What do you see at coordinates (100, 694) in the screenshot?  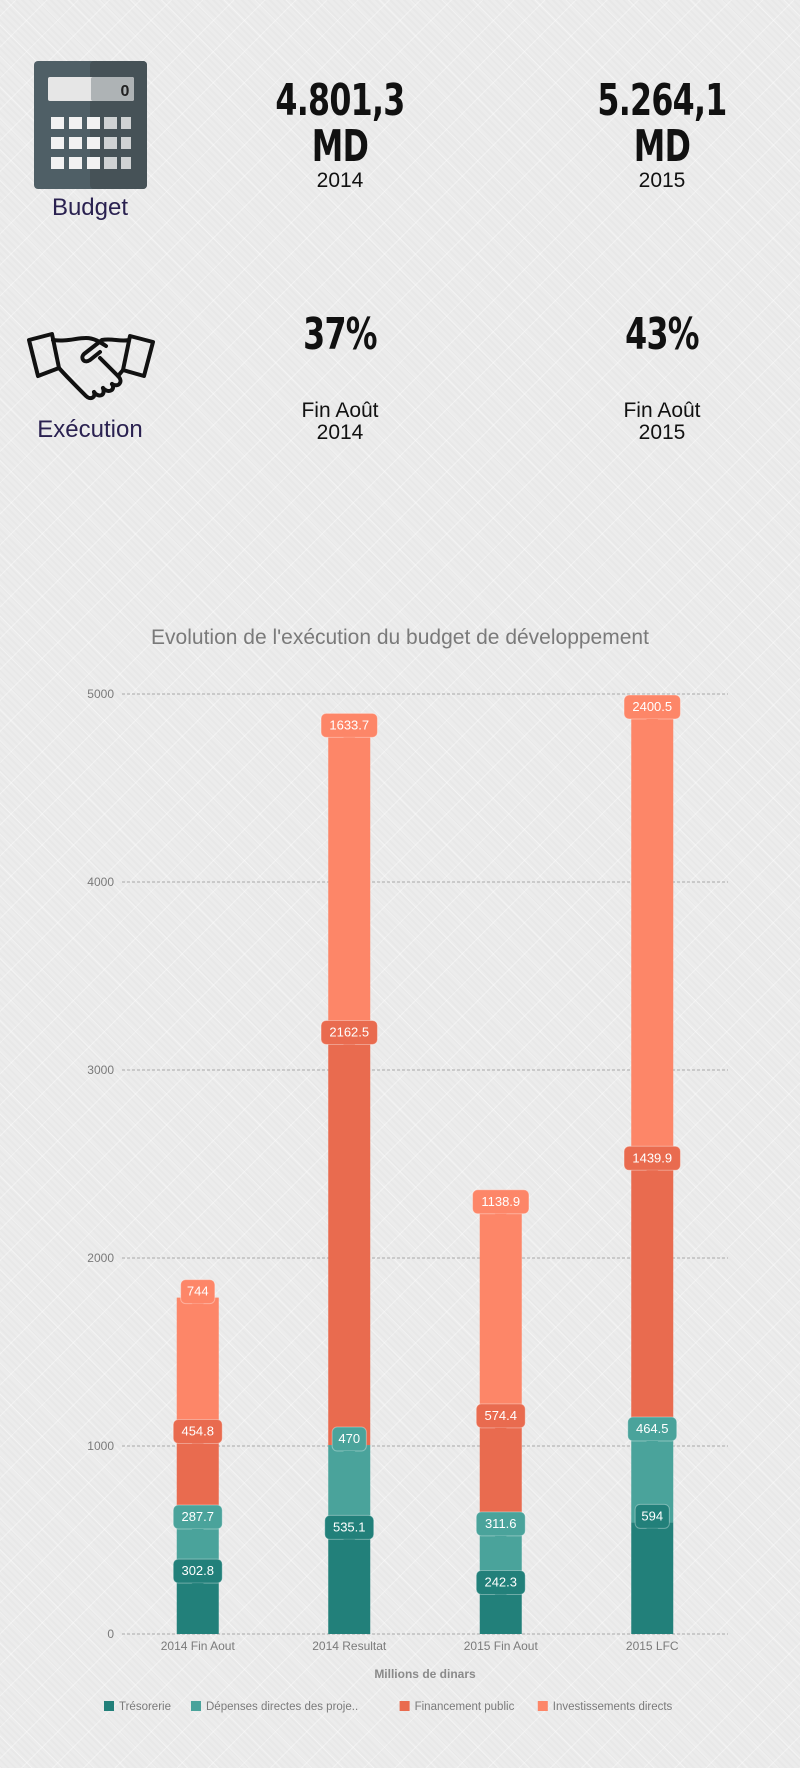 I see `y-tick-label: 5000` at bounding box center [100, 694].